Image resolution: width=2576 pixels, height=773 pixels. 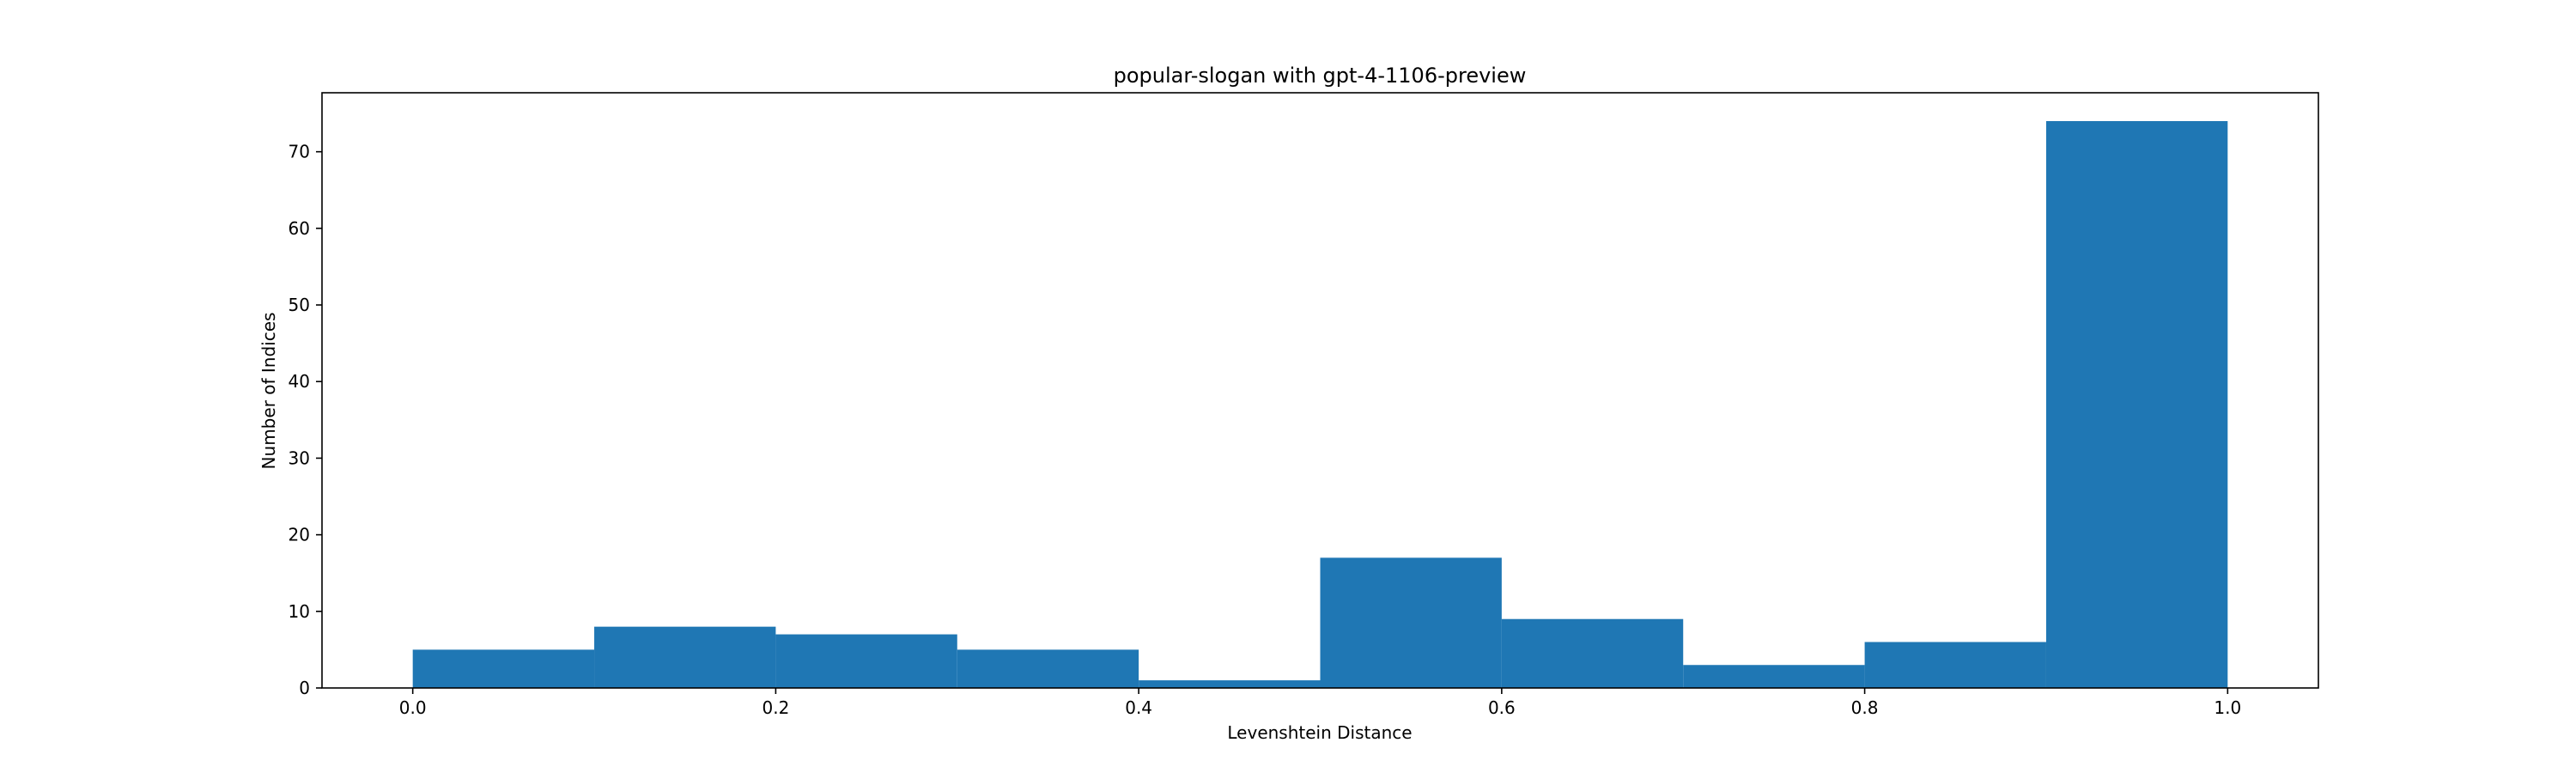 What do you see at coordinates (300, 228) in the screenshot?
I see `y-tick-label: 60` at bounding box center [300, 228].